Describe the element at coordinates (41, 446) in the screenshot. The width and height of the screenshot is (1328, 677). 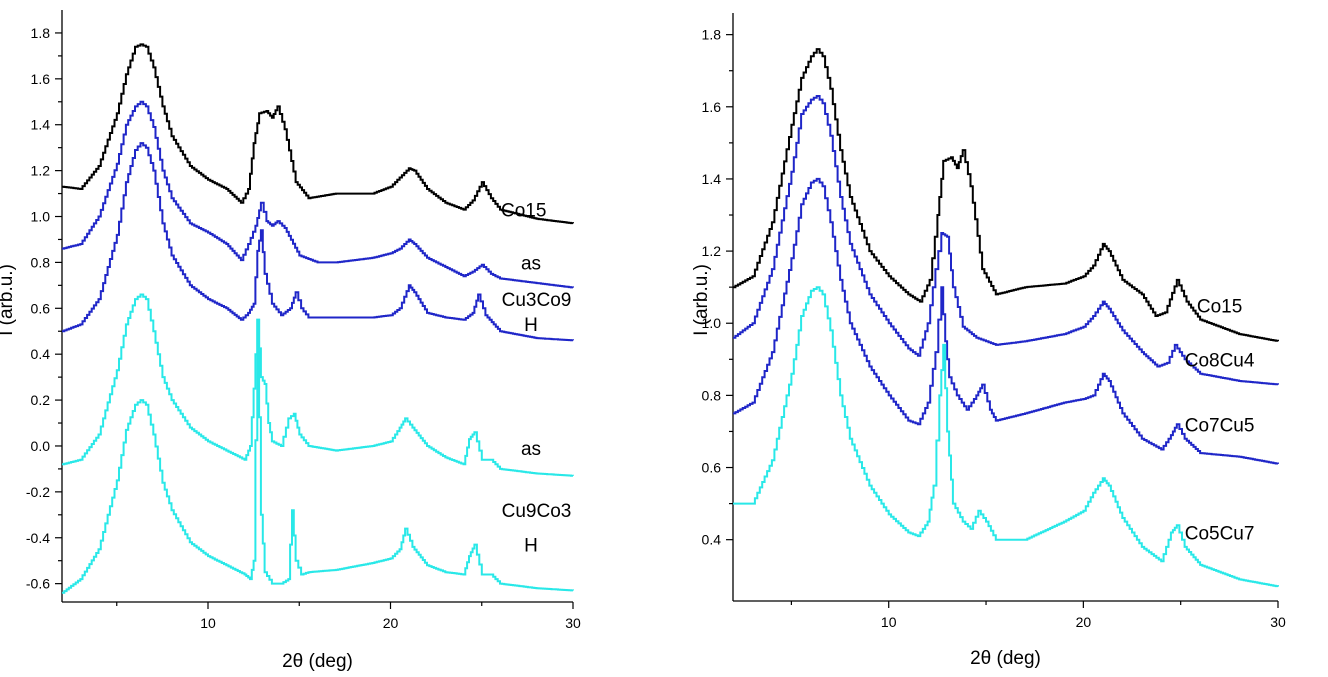
I see `y-tick-label: 0.0` at that location.